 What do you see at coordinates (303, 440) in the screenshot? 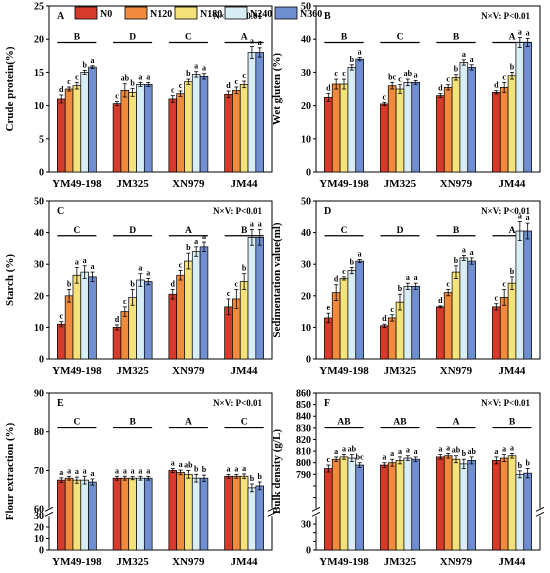
I see `y-tick-label: 820` at bounding box center [303, 440].